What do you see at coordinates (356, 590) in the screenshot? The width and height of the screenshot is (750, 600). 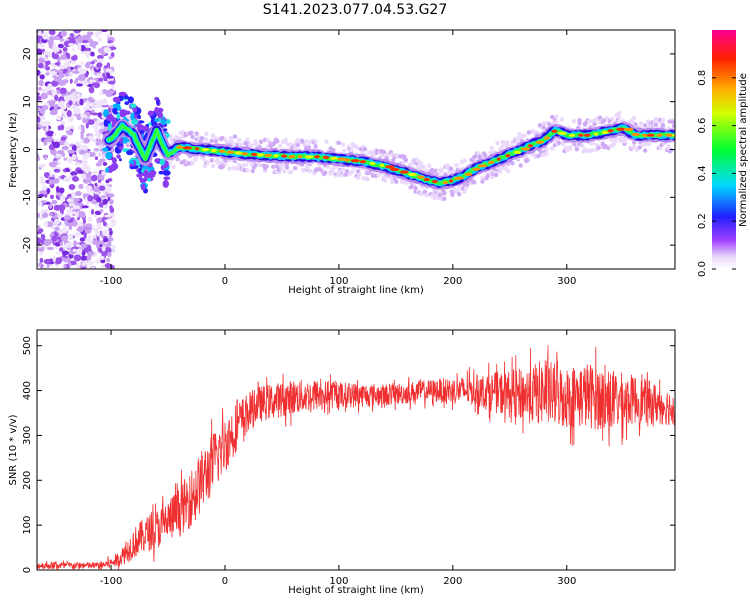 I see `snr-xlabel: Height of straight line (km)` at bounding box center [356, 590].